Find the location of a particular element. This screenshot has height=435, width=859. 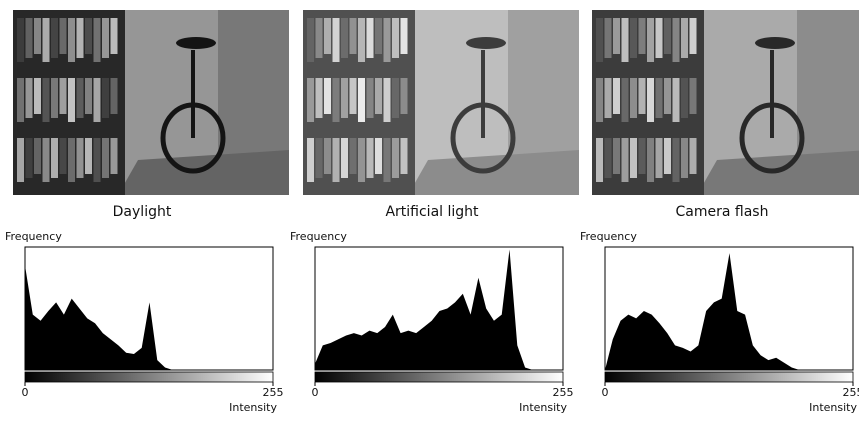

caption: Daylight is located at coordinates (142, 212).